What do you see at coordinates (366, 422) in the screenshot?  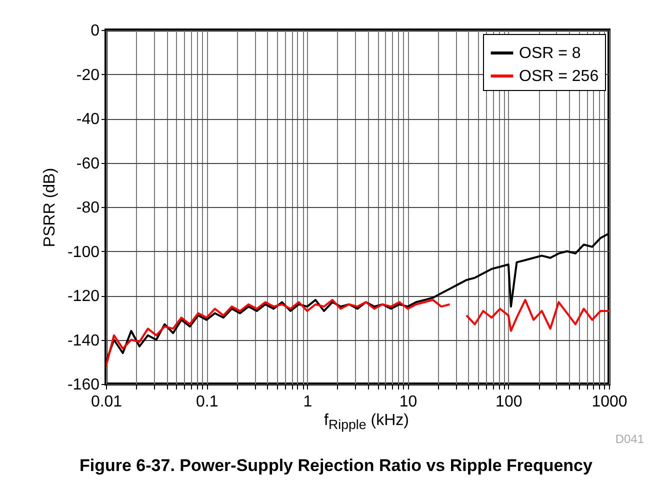 I see `x-axis-title: f$_{Ripple}$ (kHz)` at bounding box center [366, 422].